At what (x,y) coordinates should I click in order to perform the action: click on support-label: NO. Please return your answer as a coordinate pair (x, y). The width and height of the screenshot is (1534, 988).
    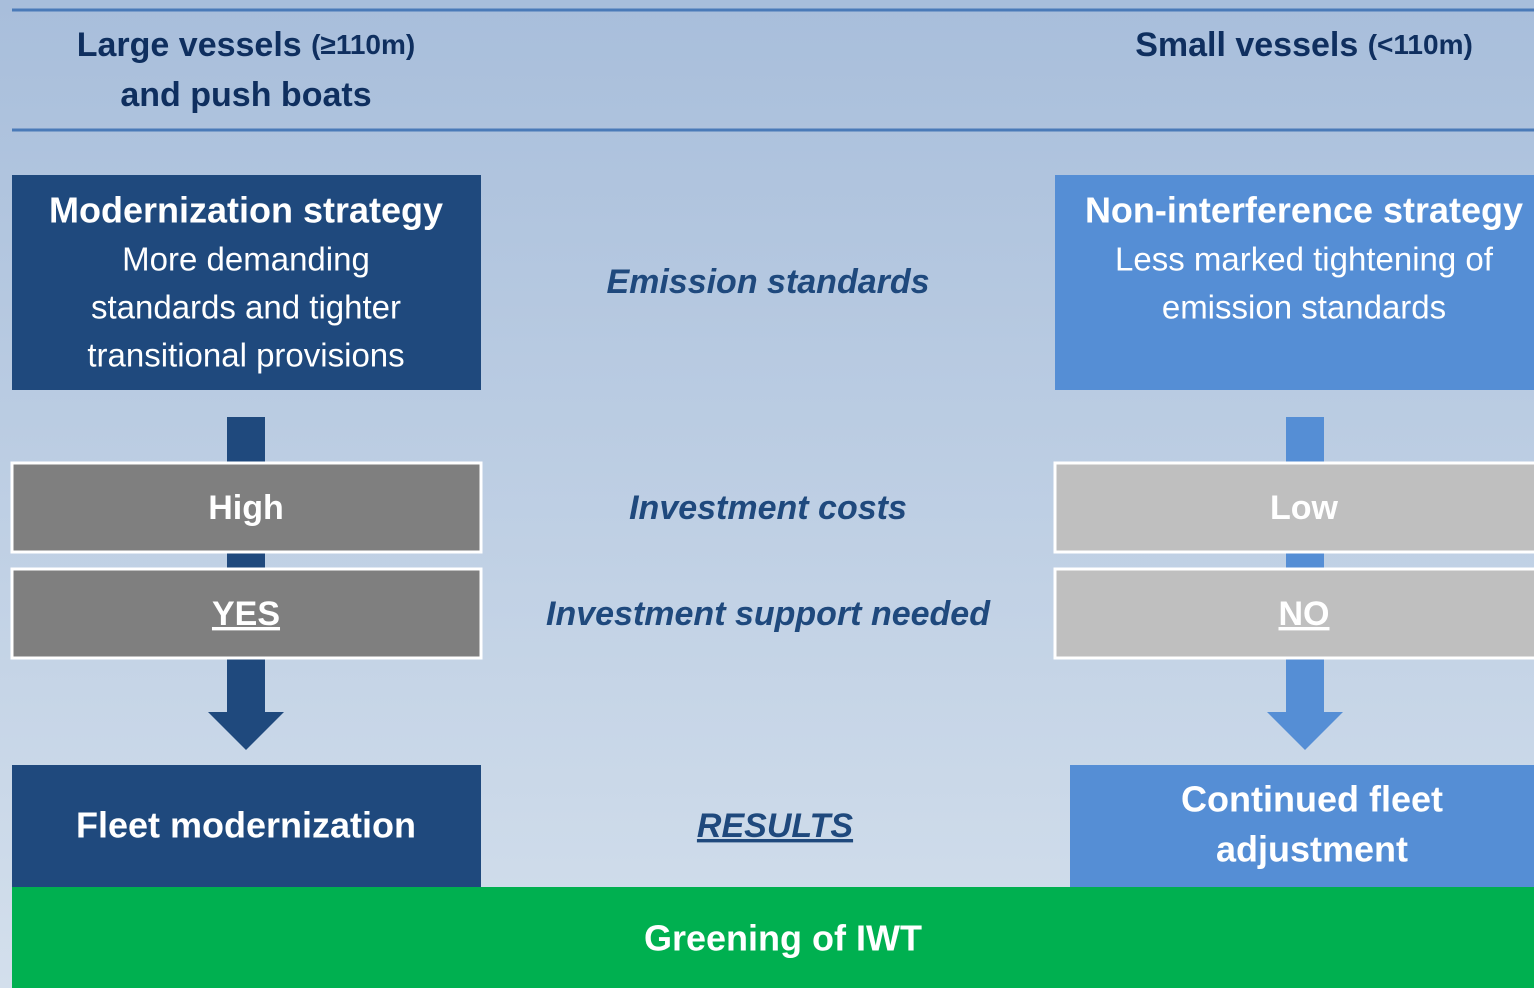
    Looking at the image, I should click on (1304, 614).